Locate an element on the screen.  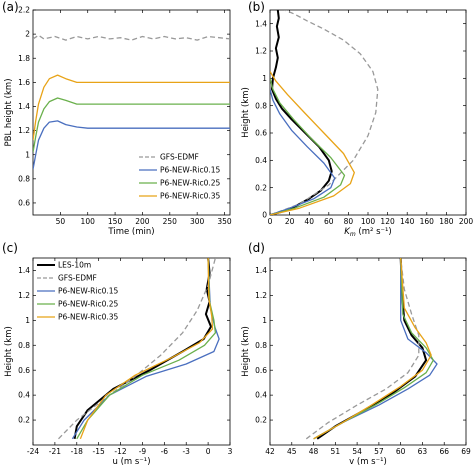
x-axis-label: Km (m² s⁻¹) is located at coordinates (367, 232).